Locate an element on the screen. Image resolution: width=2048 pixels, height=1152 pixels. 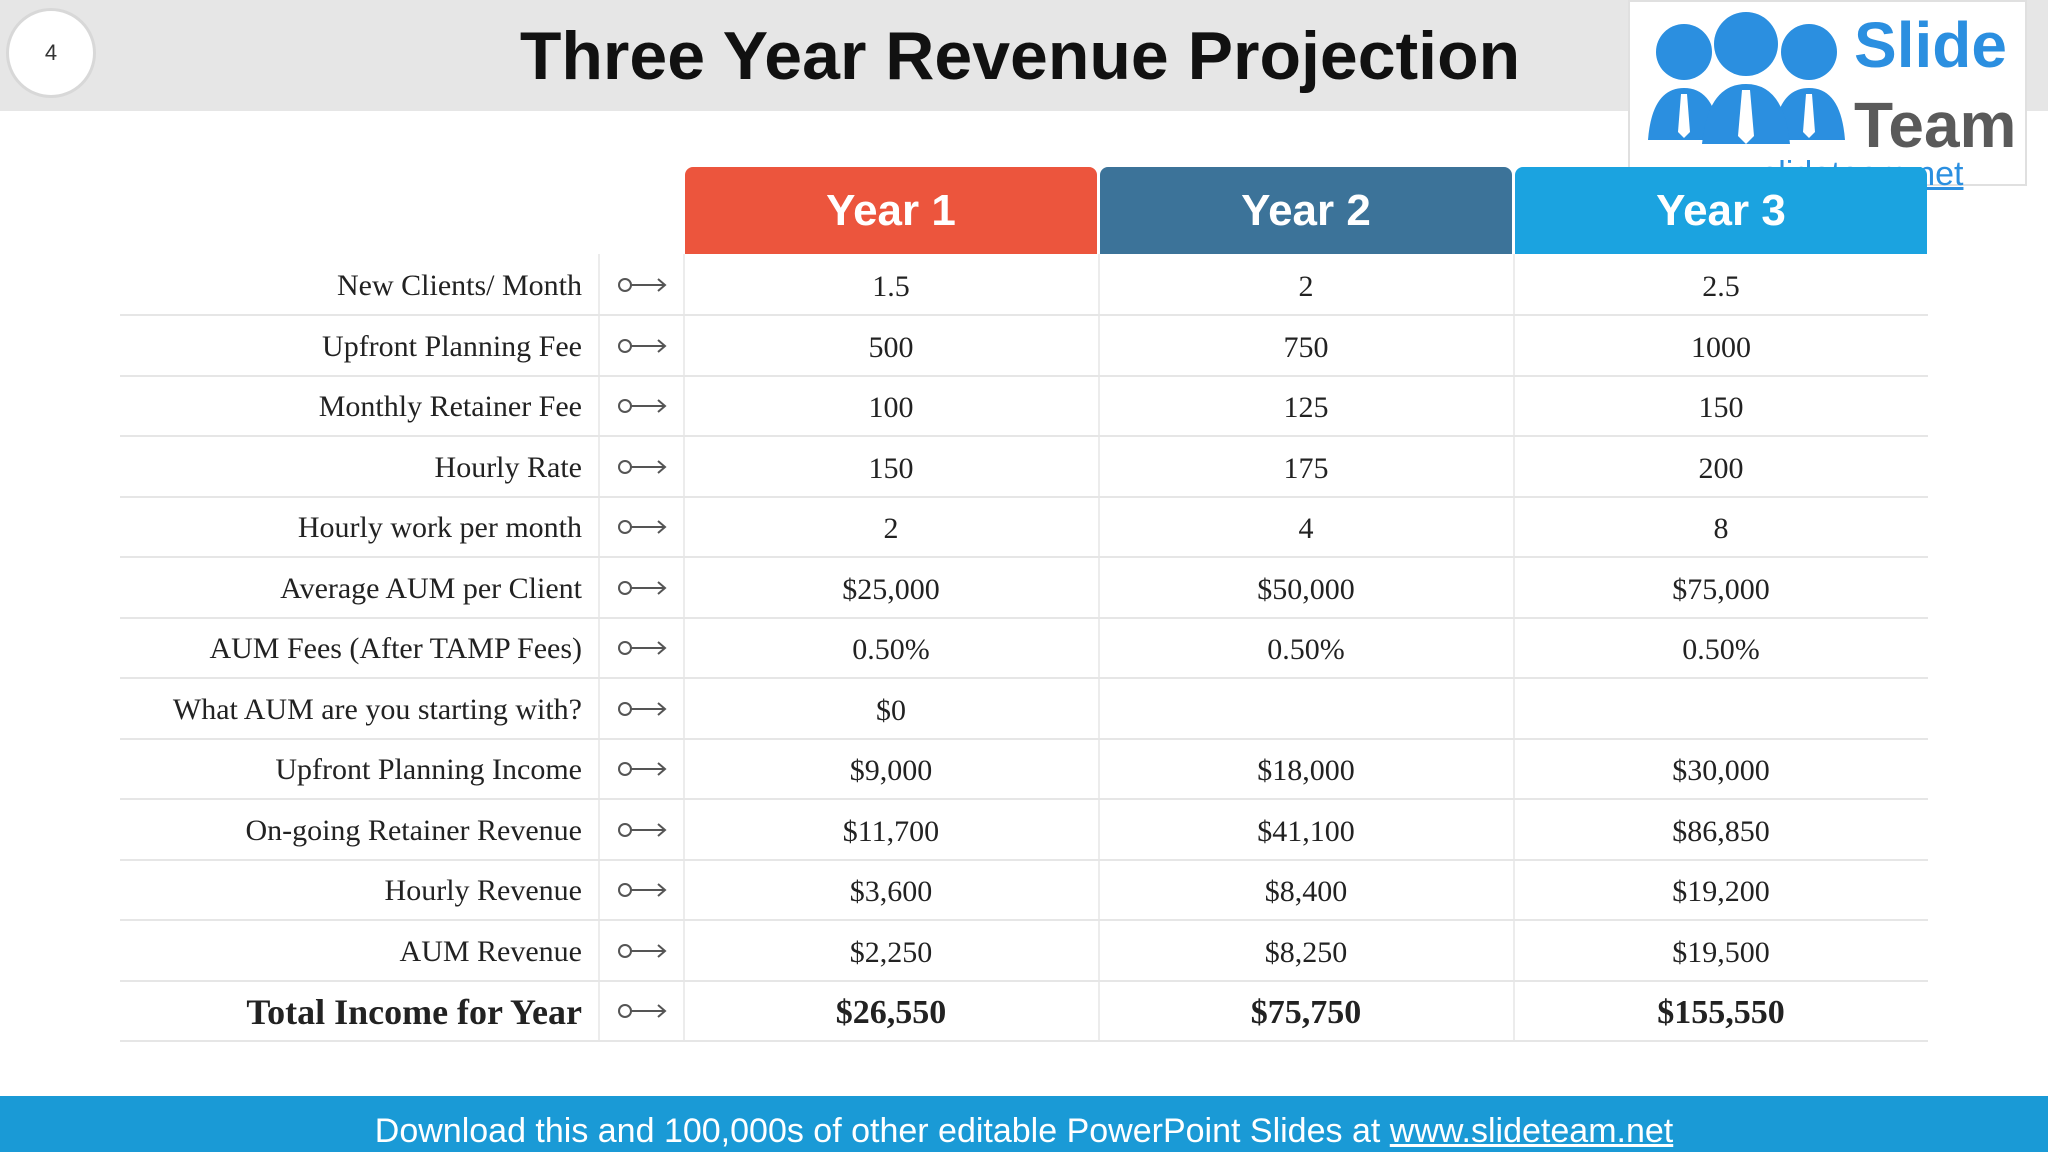
table-cell-year-3: 2.5 is located at coordinates (1721, 286).